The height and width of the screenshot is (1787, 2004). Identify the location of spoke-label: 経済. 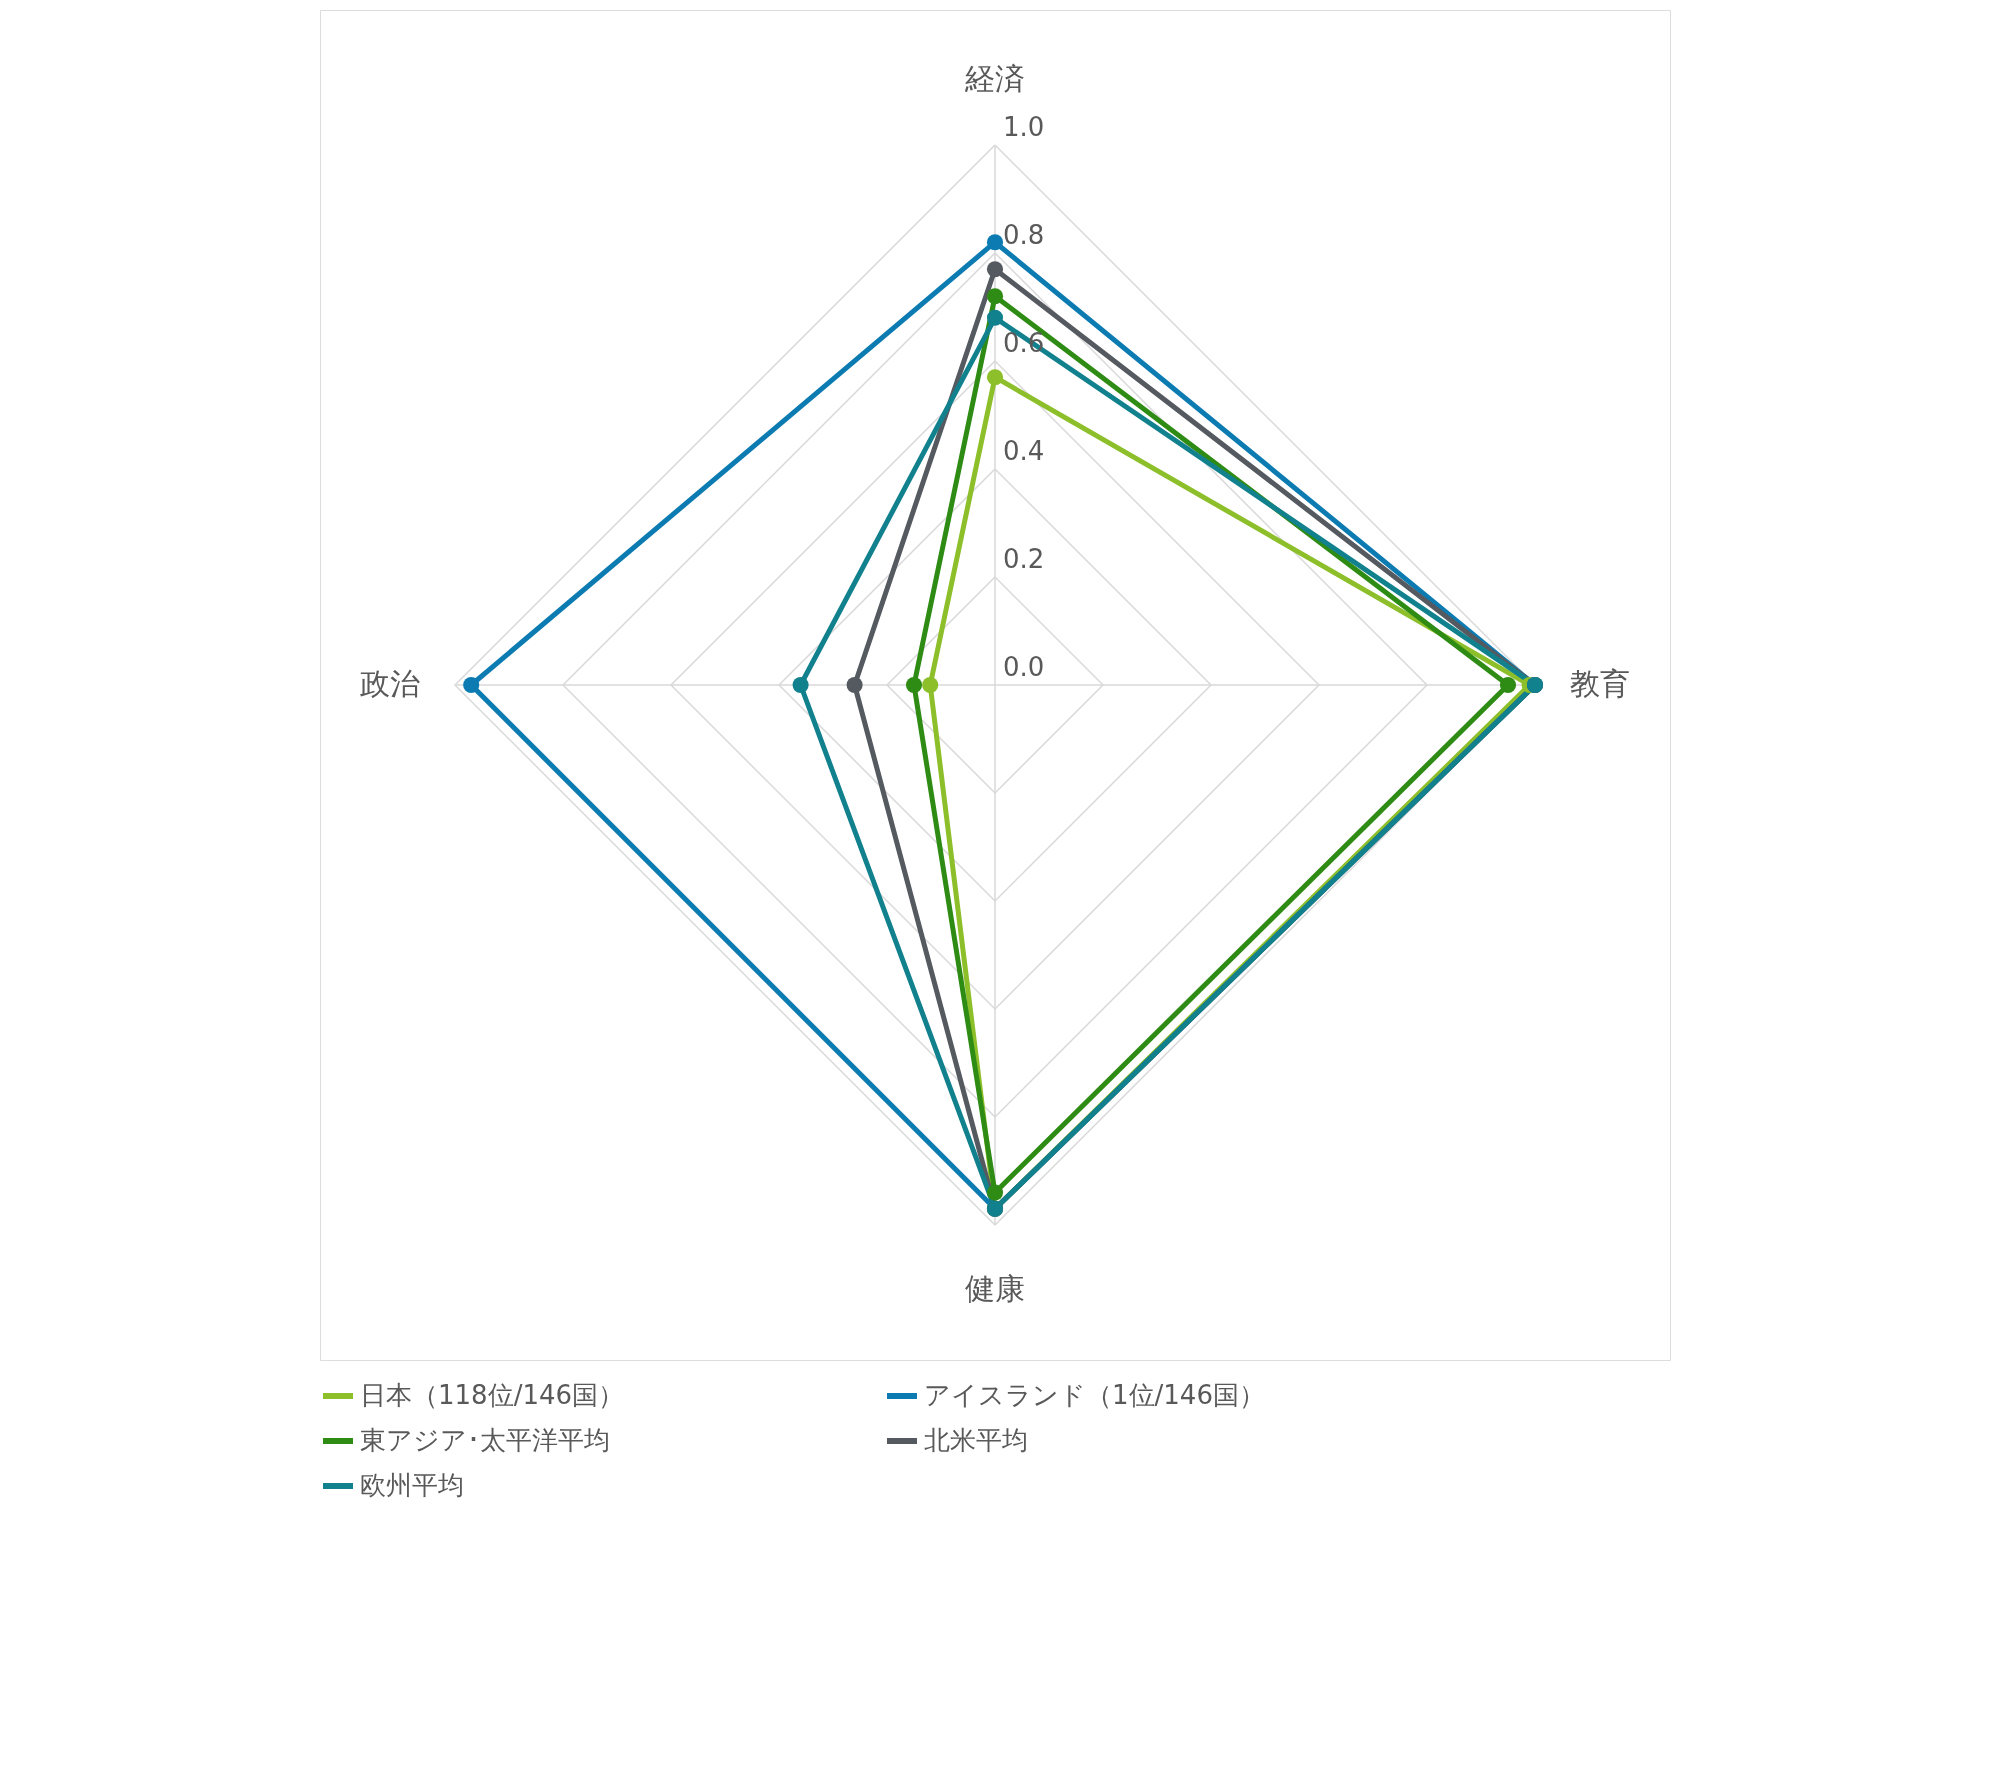
(994, 79).